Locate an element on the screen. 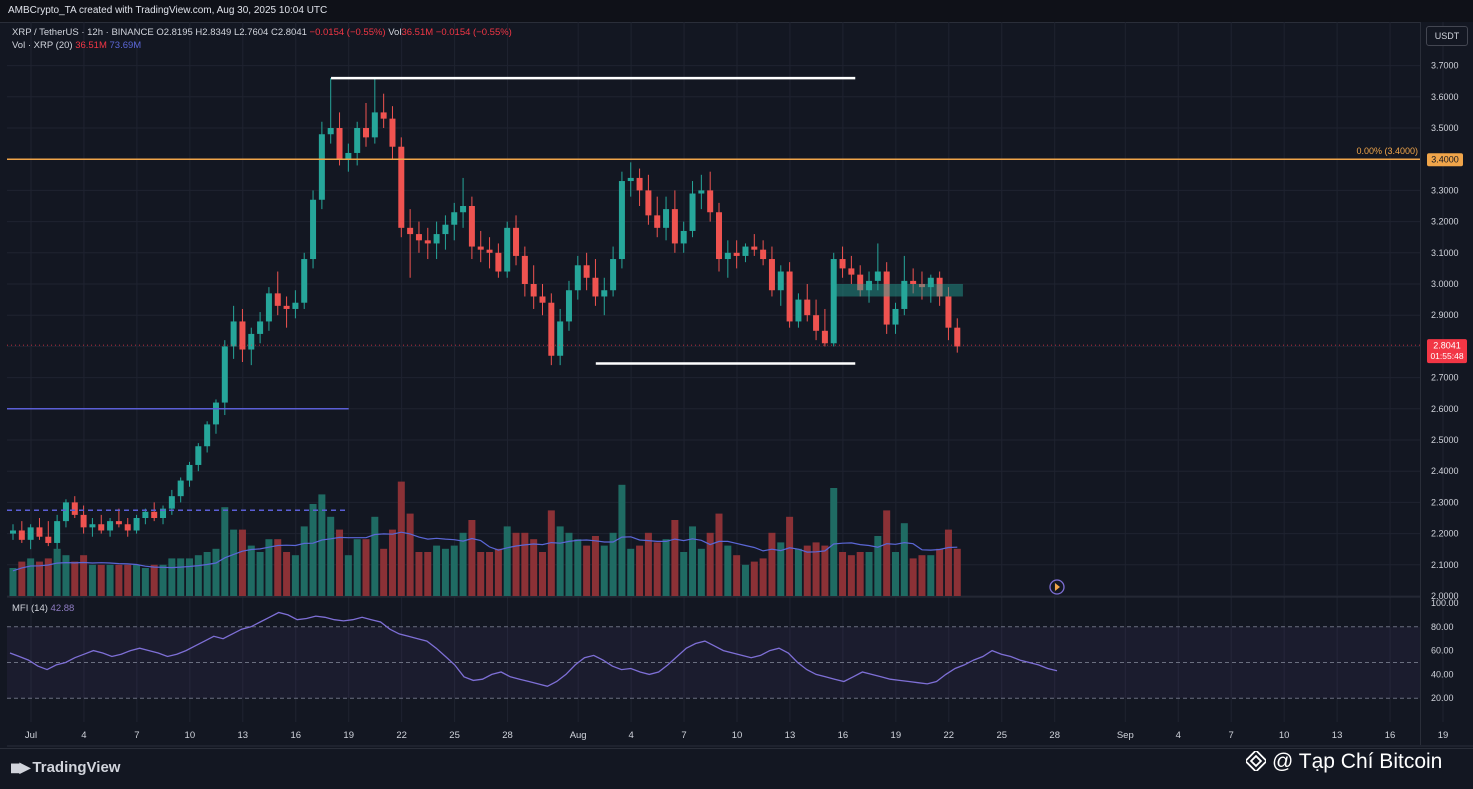 Image resolution: width=1473 pixels, height=789 pixels. vol-ma-value-2: 73.69M is located at coordinates (125, 45).